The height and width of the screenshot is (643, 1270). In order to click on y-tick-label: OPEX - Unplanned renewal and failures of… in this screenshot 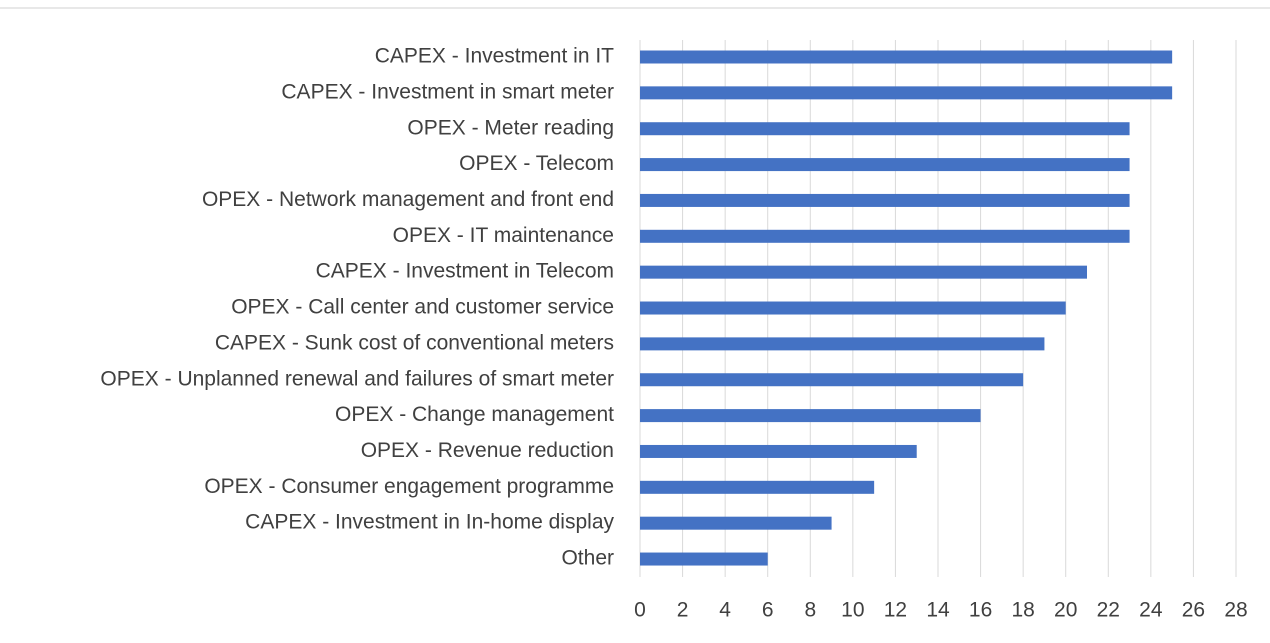, I will do `click(357, 378)`.